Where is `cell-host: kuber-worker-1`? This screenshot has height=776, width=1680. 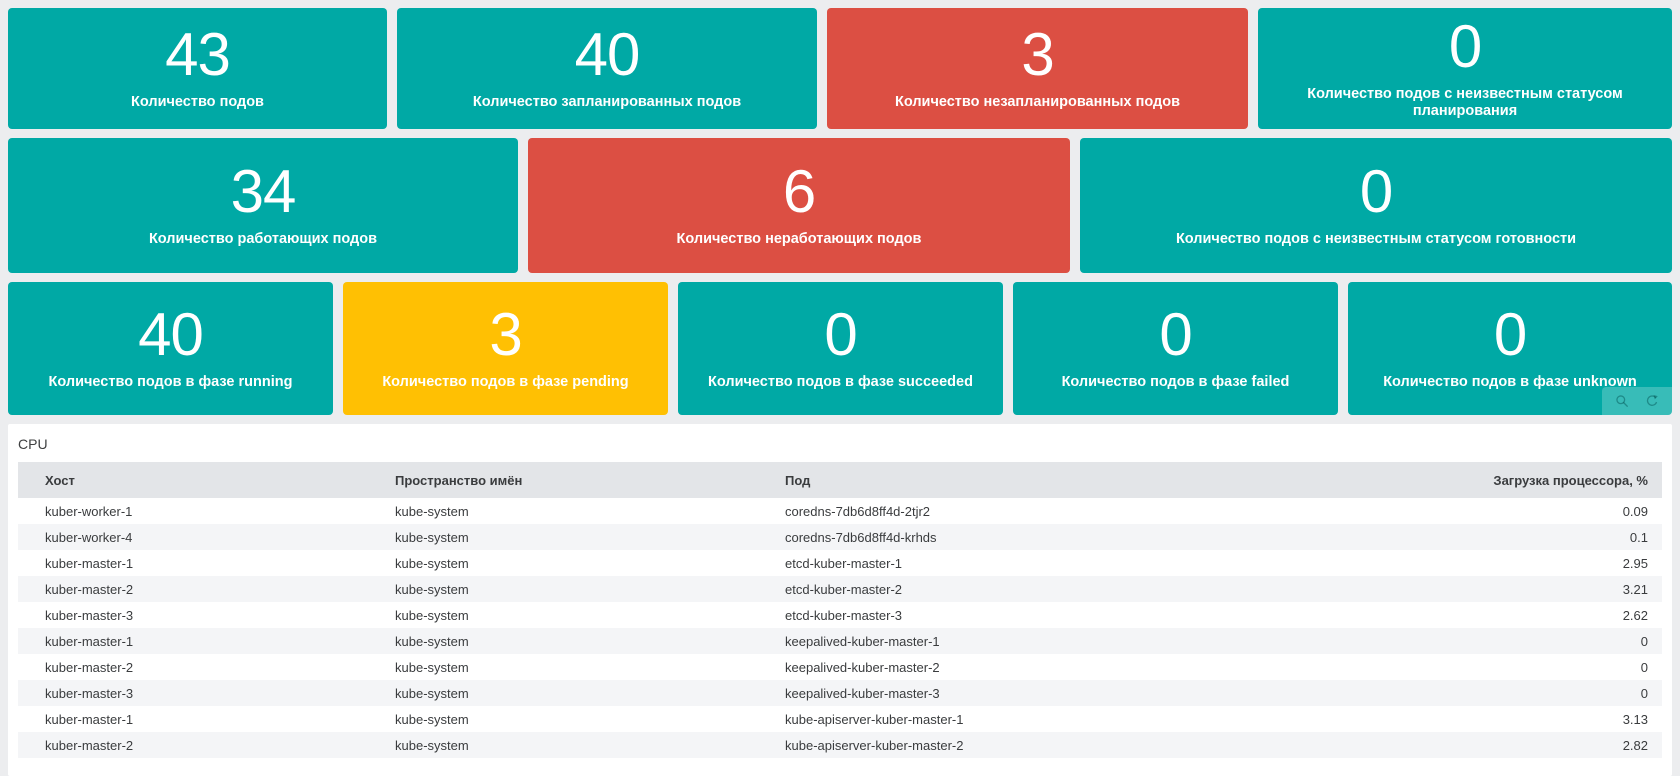
cell-host: kuber-worker-1 is located at coordinates (89, 511).